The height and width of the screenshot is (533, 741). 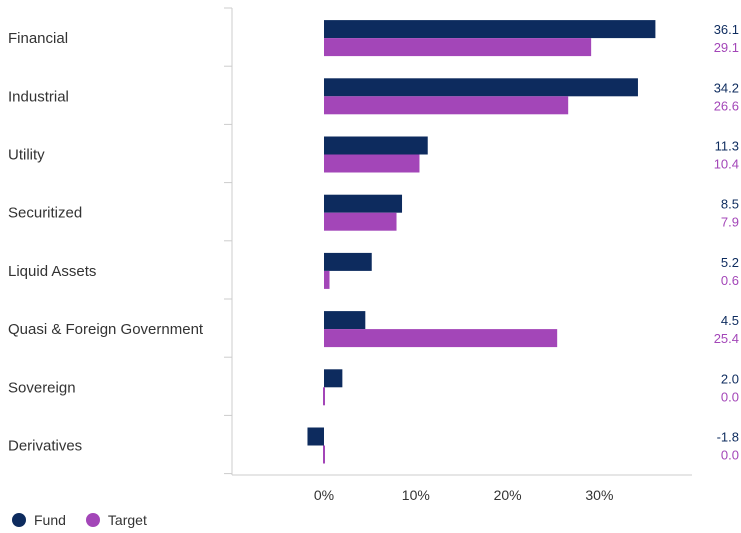 What do you see at coordinates (726, 87) in the screenshot?
I see `value-label-fund: 34.2` at bounding box center [726, 87].